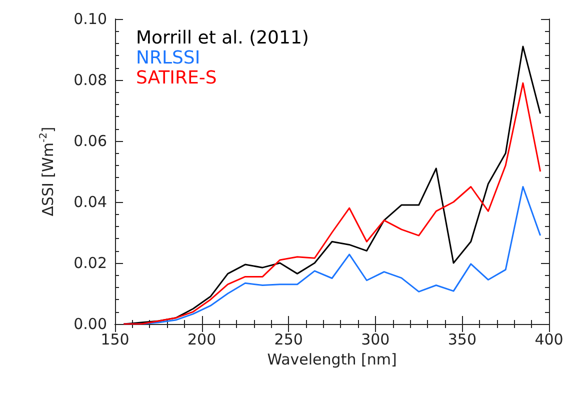 This screenshot has width=582, height=401. What do you see at coordinates (47, 171) in the screenshot?
I see `y-axis-title: ΔSSI [Wm-2]` at bounding box center [47, 171].